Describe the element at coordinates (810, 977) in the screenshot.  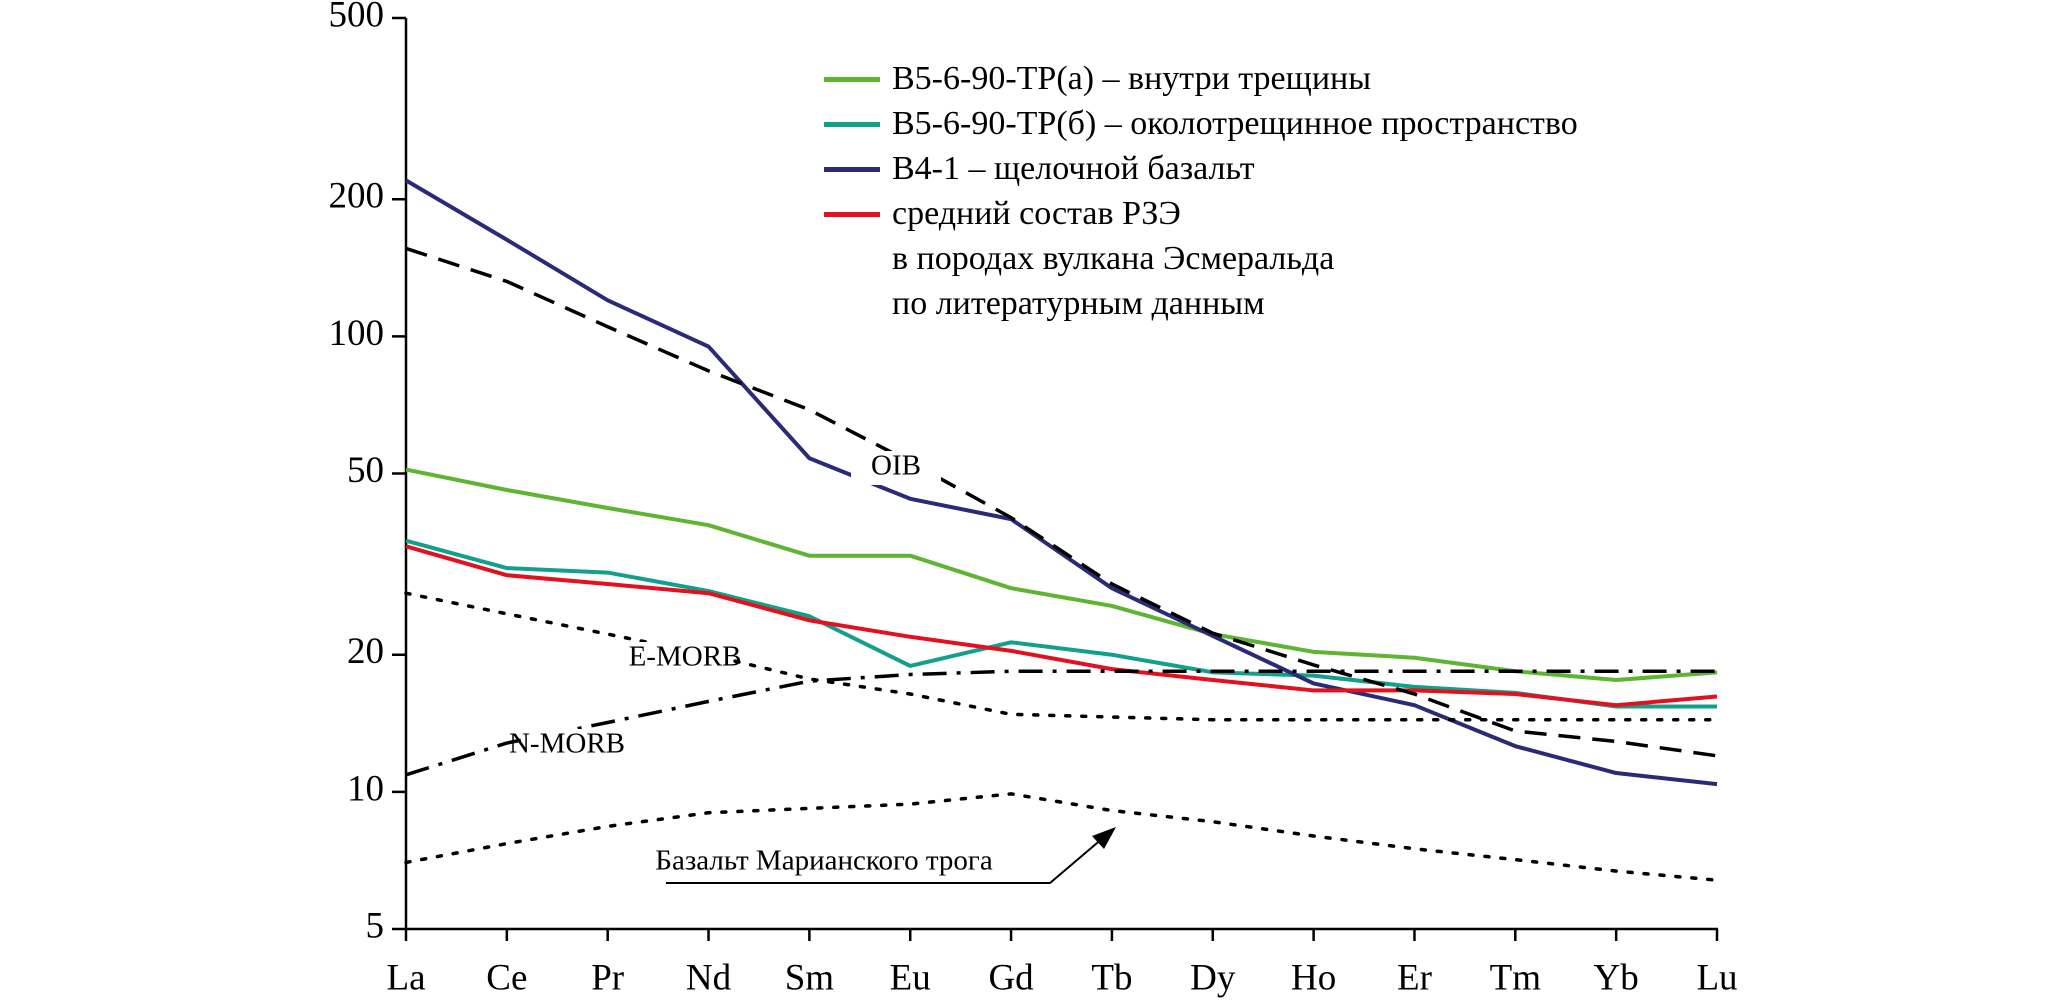
I see `x-tick-label: Sm` at that location.